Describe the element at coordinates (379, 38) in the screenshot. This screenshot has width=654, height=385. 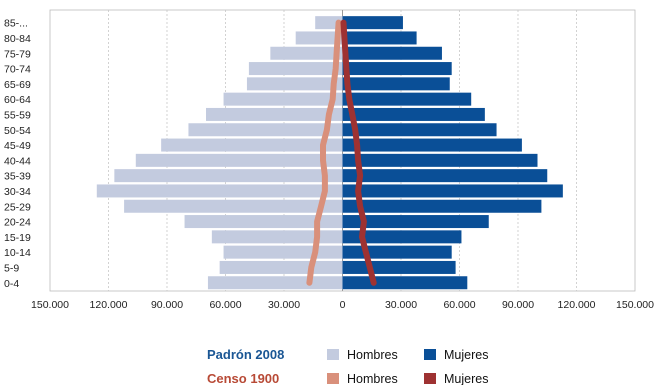
I see `bar-padrón-mujeres-80-84` at that location.